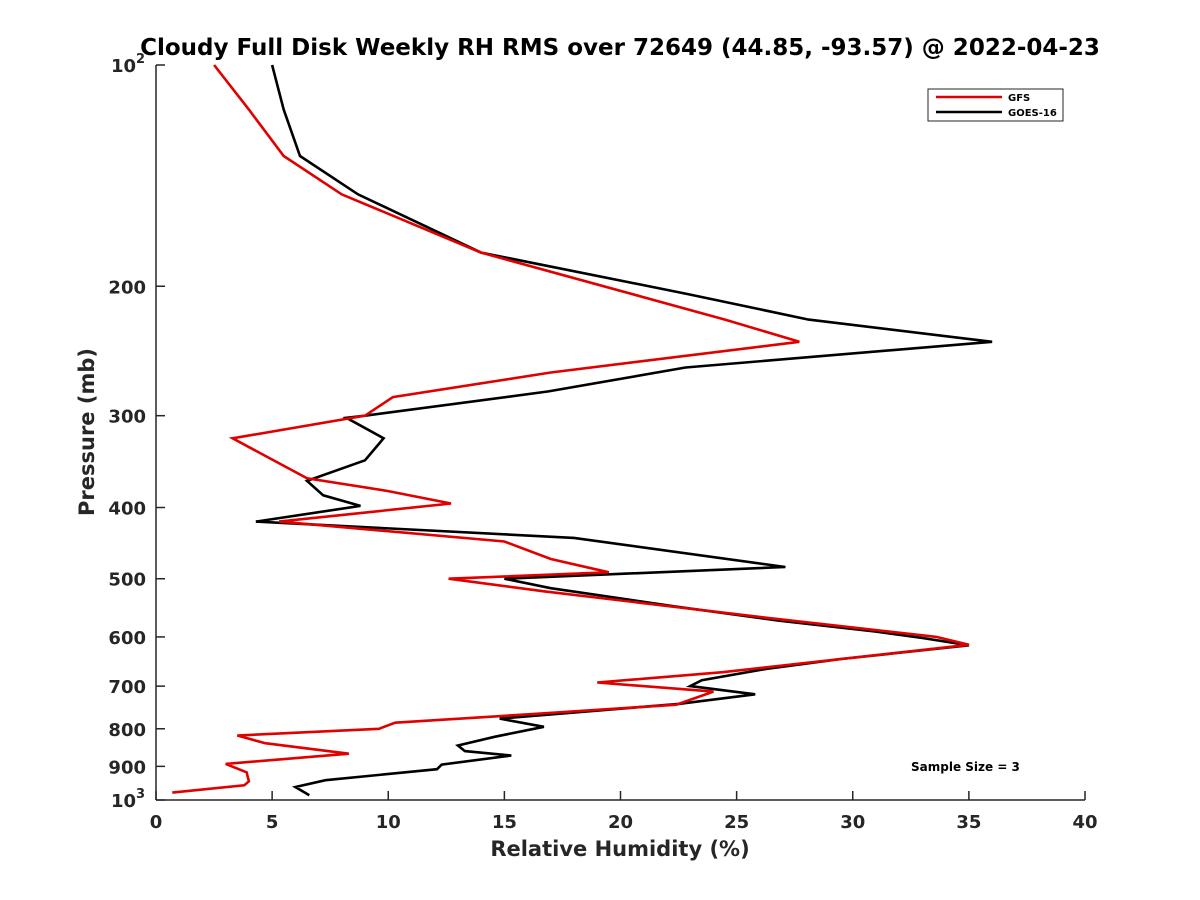 The image size is (1200, 900). I want to click on y-tick-label: 900, so click(127, 767).